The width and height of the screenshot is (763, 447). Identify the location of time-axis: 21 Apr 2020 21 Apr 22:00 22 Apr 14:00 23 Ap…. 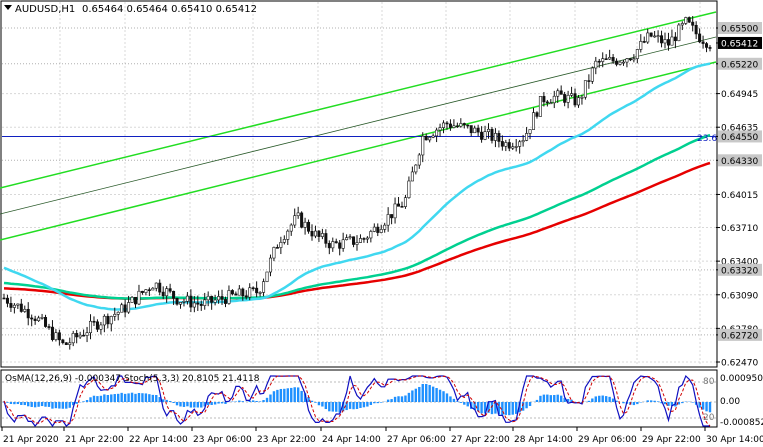
(382, 436).